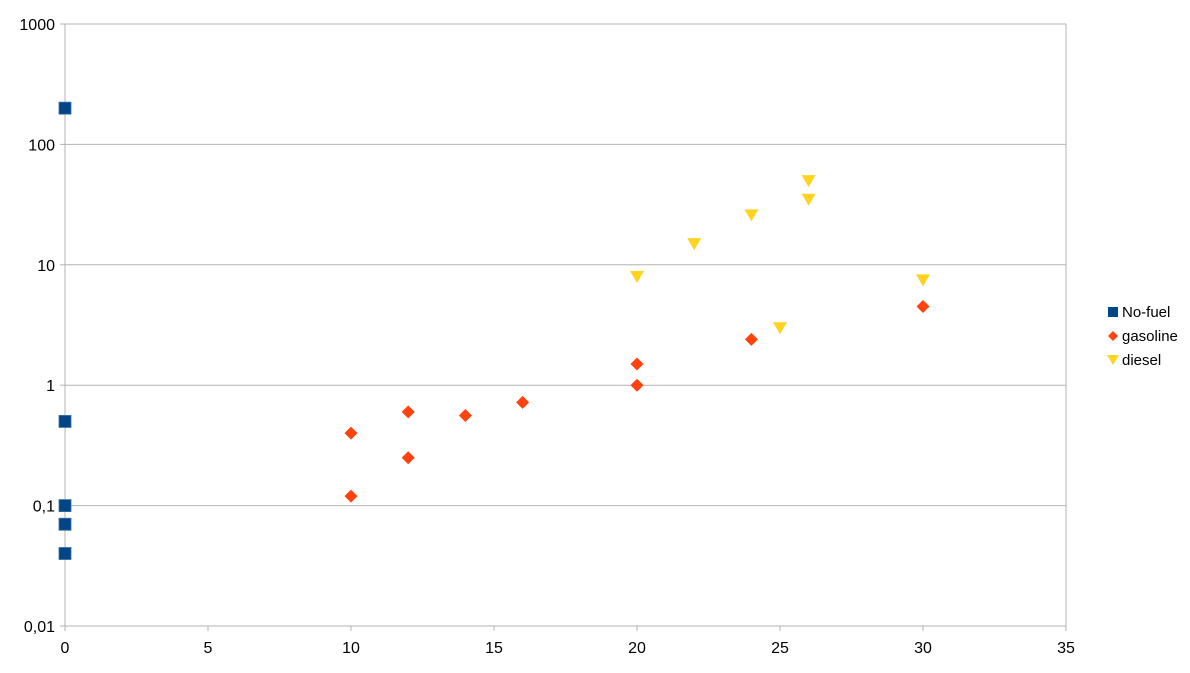 The width and height of the screenshot is (1190, 673). What do you see at coordinates (637, 401) in the screenshot?
I see `series-gasoline` at bounding box center [637, 401].